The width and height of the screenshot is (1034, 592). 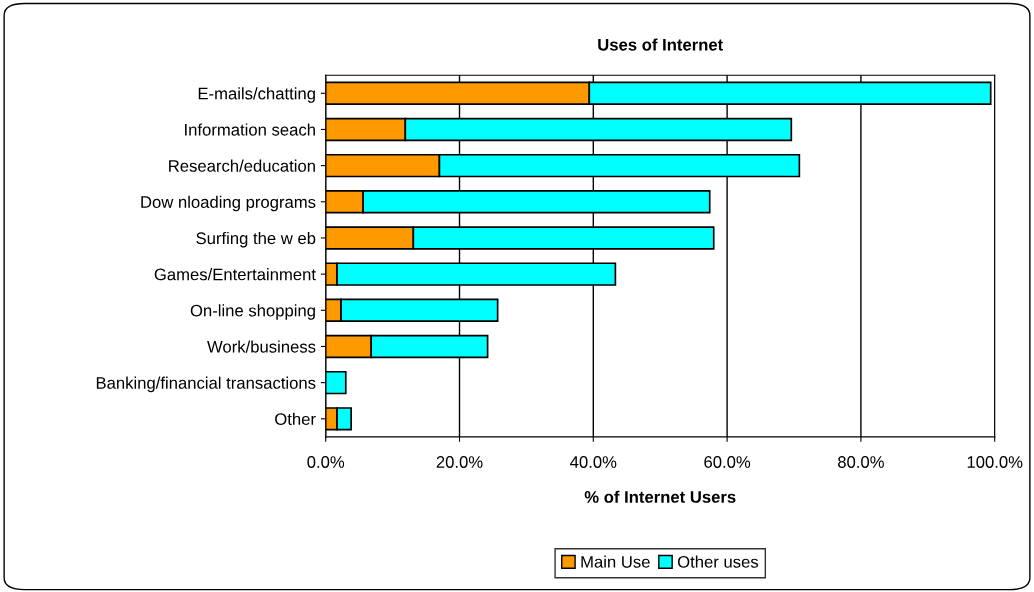 What do you see at coordinates (235, 274) in the screenshot?
I see `y-tick-label: Games/Entertainment` at bounding box center [235, 274].